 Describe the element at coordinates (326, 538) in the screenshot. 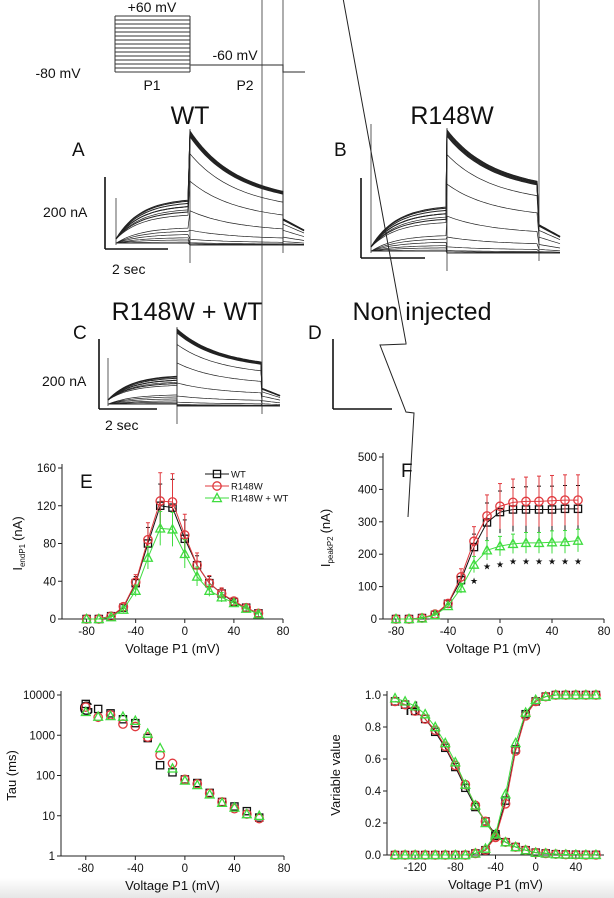

I see `y-axis-label: IpeakP2 (nA)` at that location.